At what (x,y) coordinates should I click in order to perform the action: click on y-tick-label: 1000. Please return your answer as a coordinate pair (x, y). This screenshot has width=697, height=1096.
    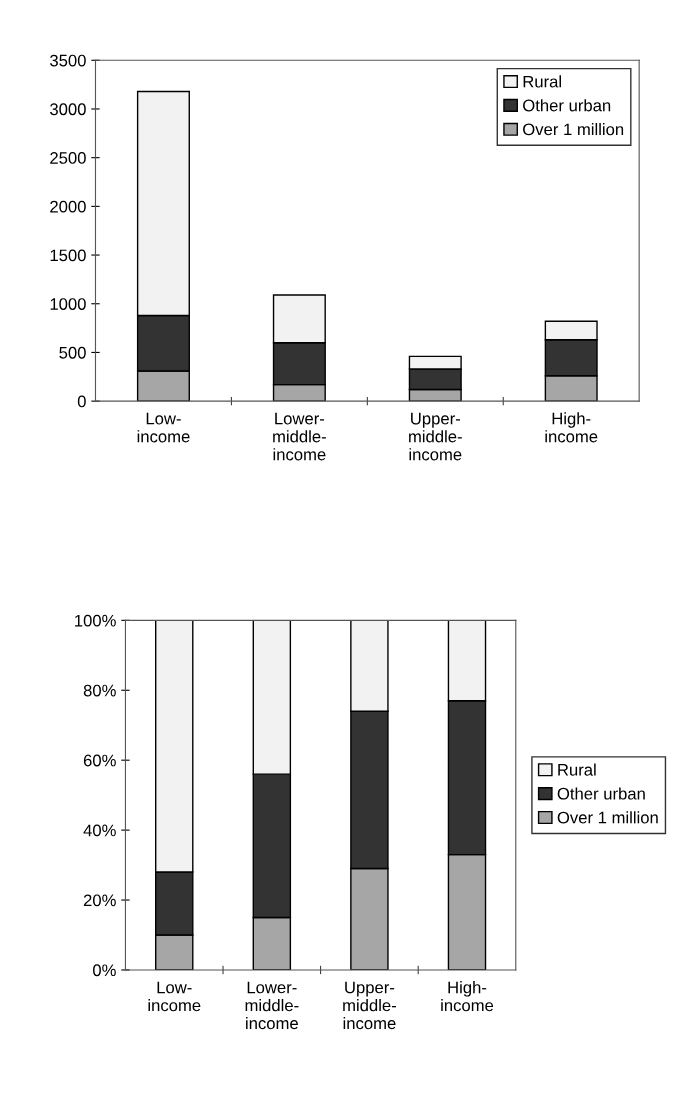
    Looking at the image, I should click on (68, 304).